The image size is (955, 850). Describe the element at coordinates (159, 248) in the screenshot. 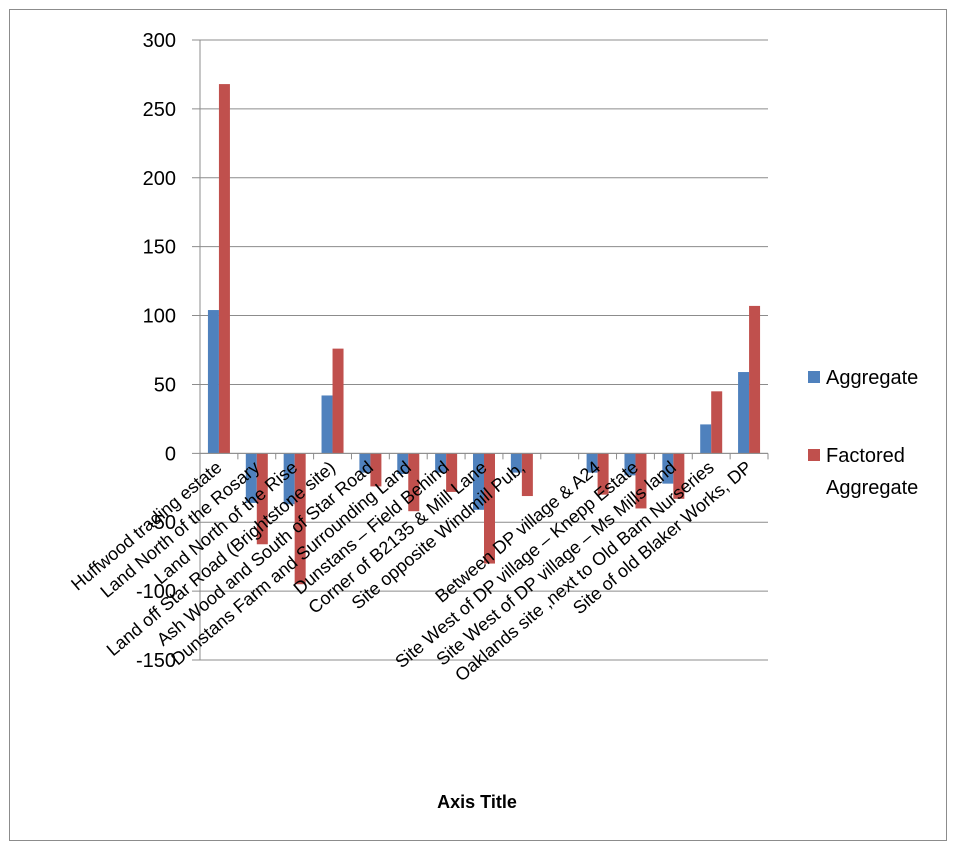

I see `y-tick-label: 150` at that location.